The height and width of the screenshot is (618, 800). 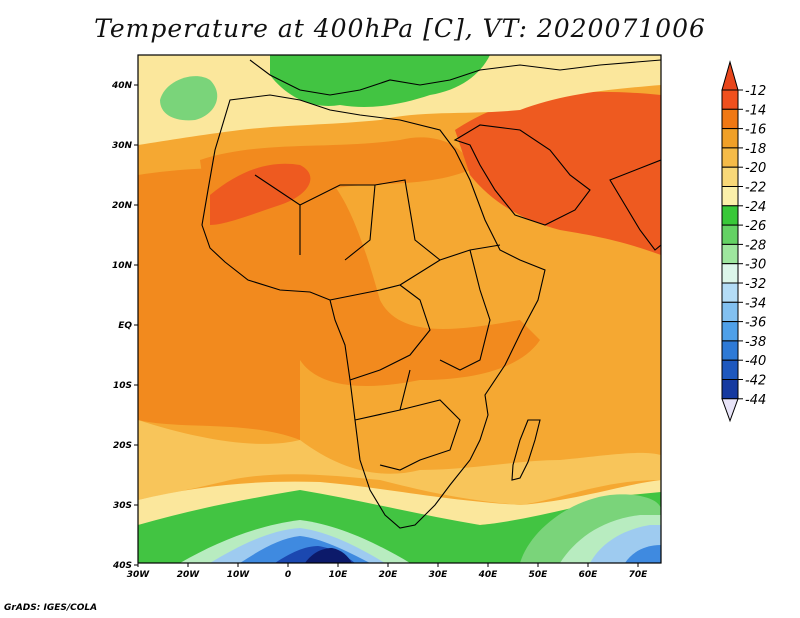 I want to click on field-blue-se, so click(x=643, y=554).